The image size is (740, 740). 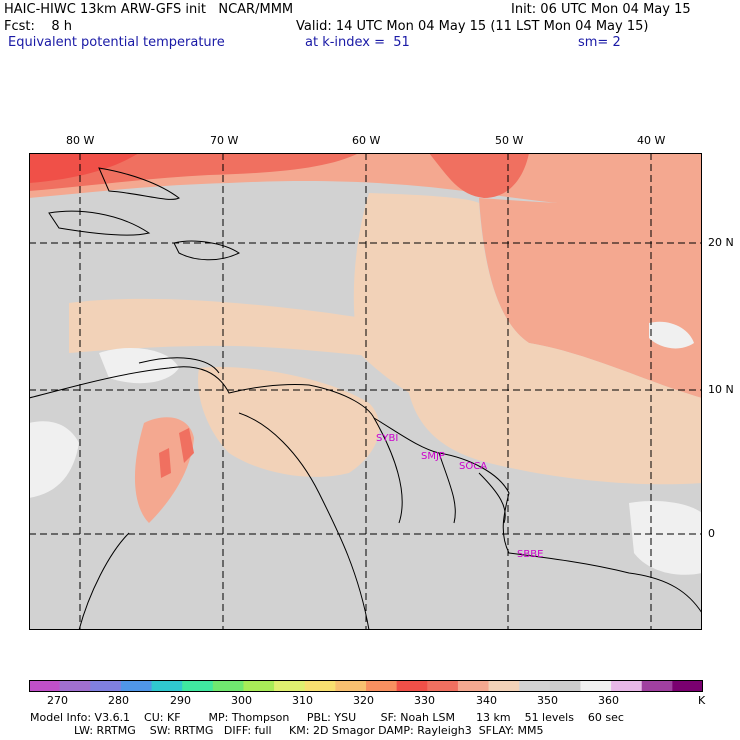 What do you see at coordinates (180, 700) in the screenshot?
I see `colorbar-label-290: 290` at bounding box center [180, 700].